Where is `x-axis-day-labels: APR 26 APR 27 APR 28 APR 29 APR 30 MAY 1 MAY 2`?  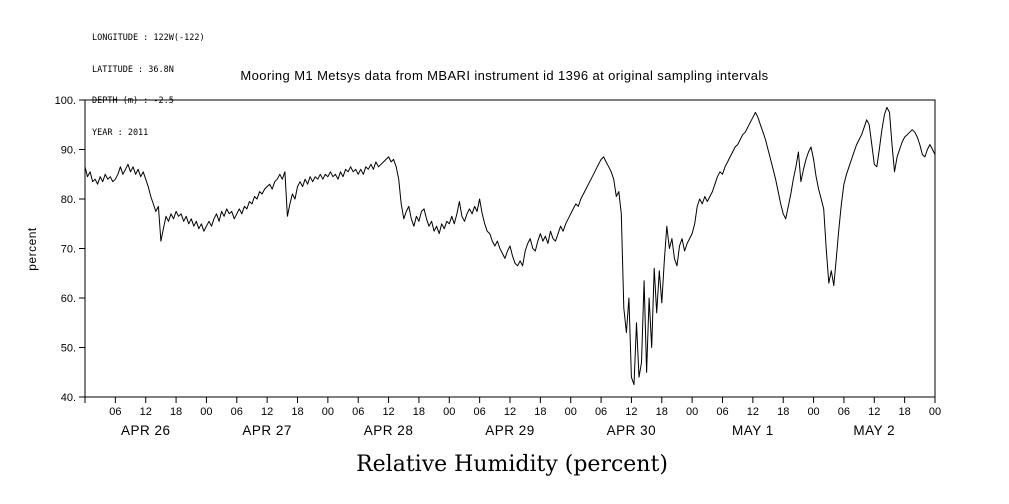
x-axis-day-labels: APR 26 APR 27 APR 28 APR 29 APR 30 MAY 1 MAY 2 is located at coordinates (508, 430).